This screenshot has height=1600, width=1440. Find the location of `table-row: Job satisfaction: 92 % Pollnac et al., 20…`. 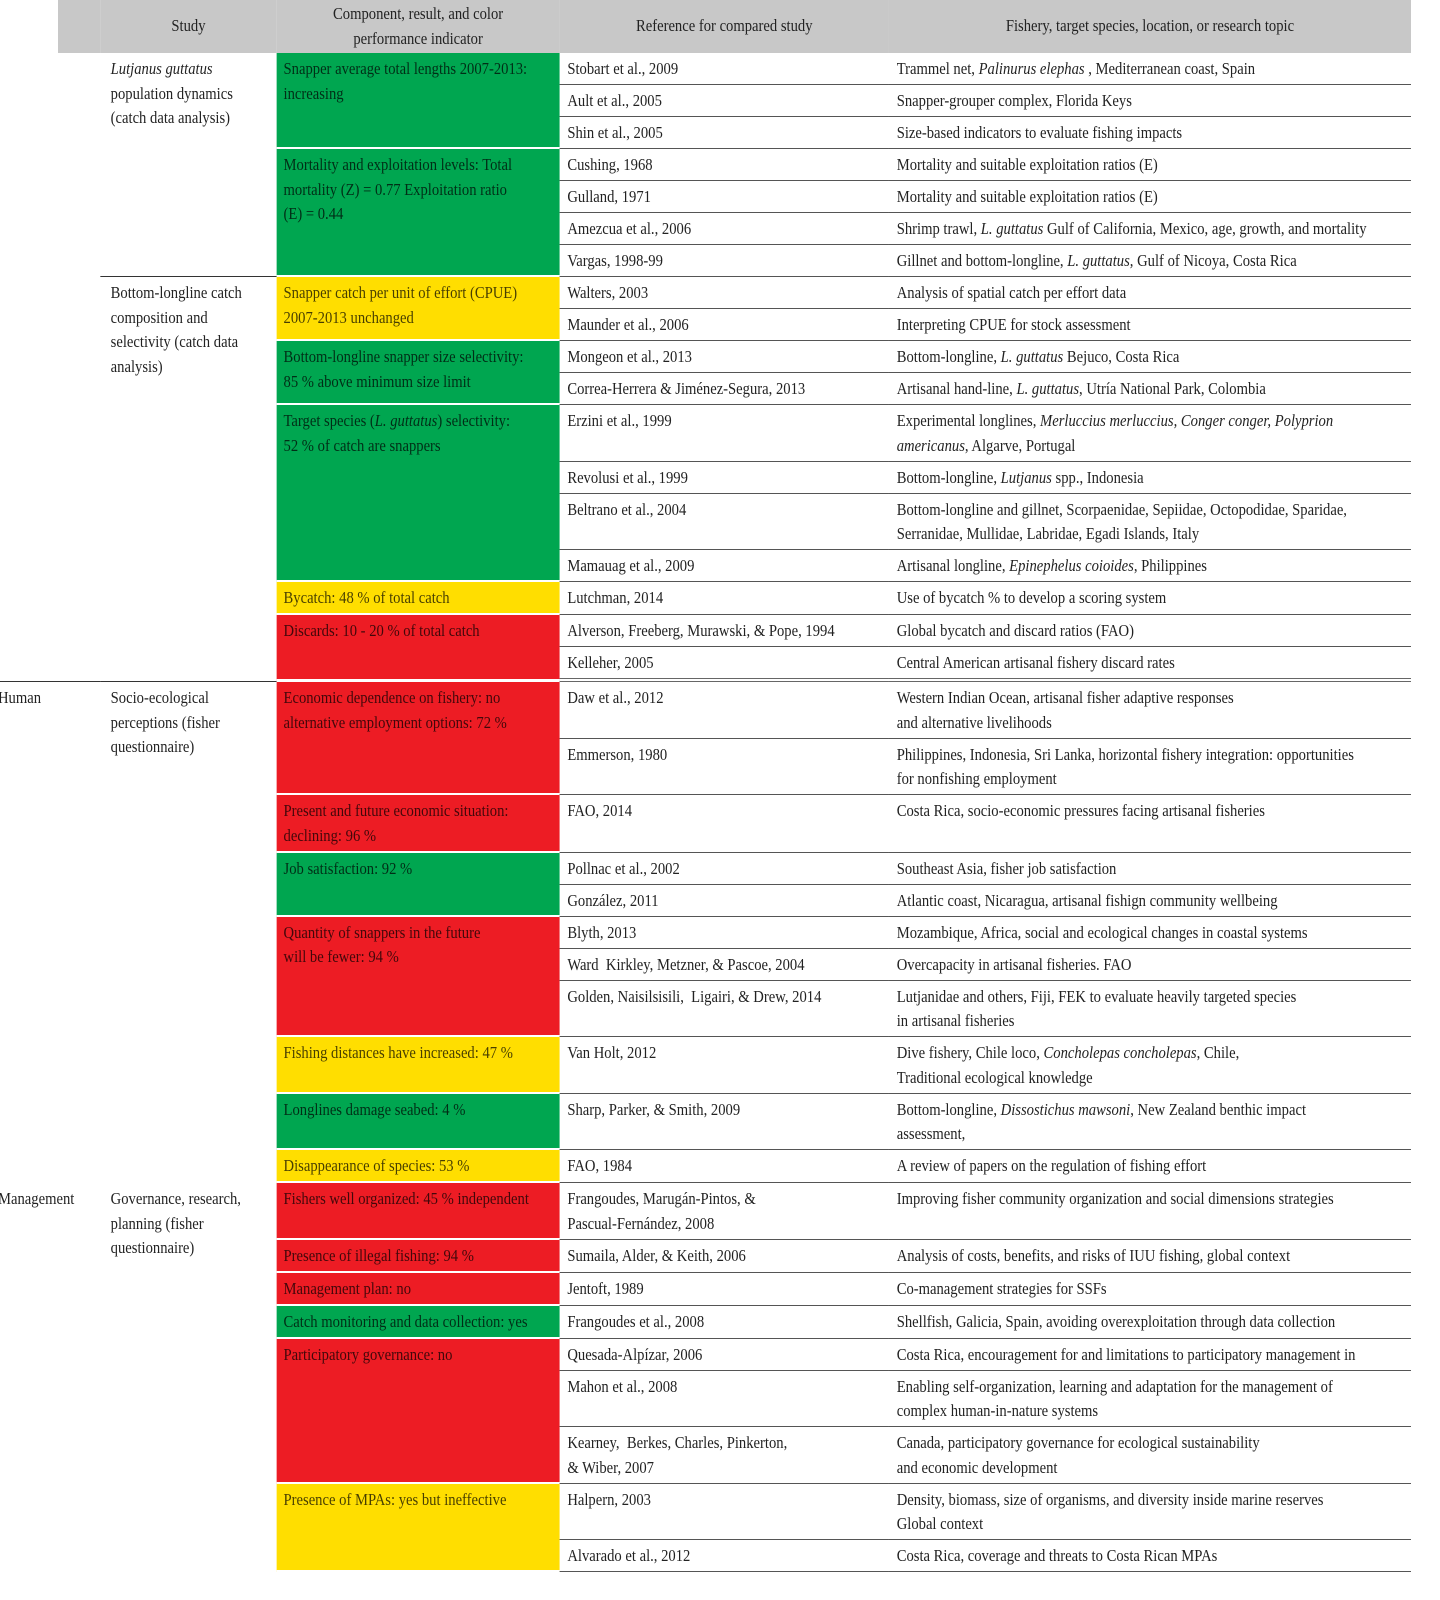

table-row: Job satisfaction: 92 % Pollnac et al., 20… is located at coordinates (705, 884).